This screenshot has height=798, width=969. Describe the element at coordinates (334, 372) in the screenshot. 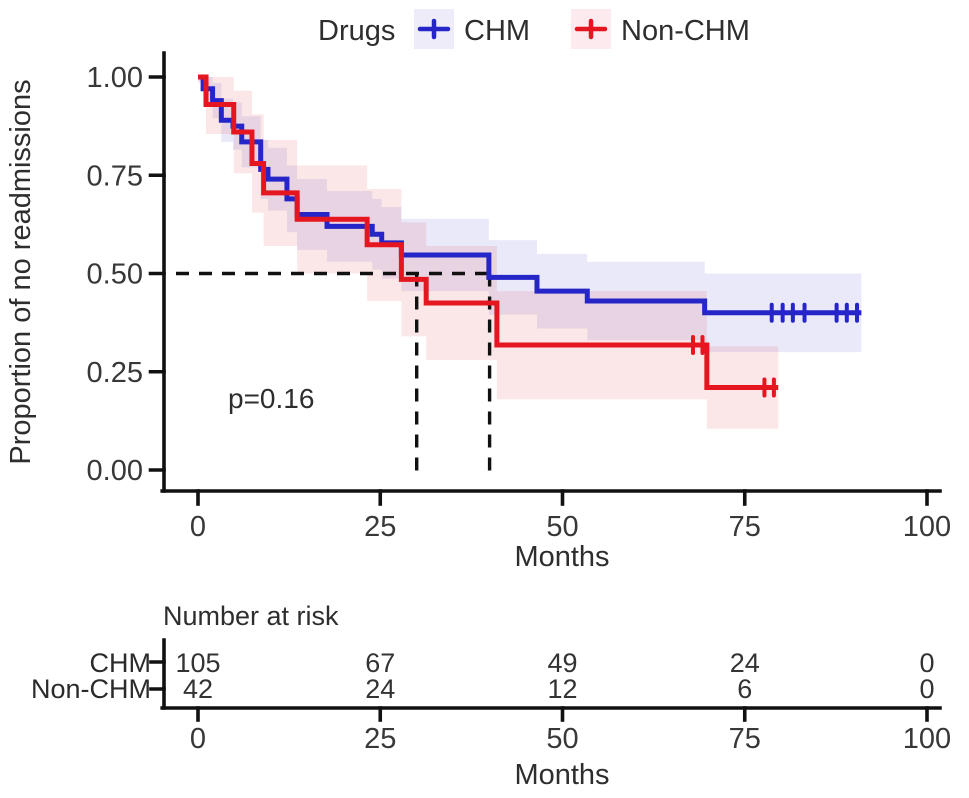

I see `median-dashed-lines-layer` at that location.